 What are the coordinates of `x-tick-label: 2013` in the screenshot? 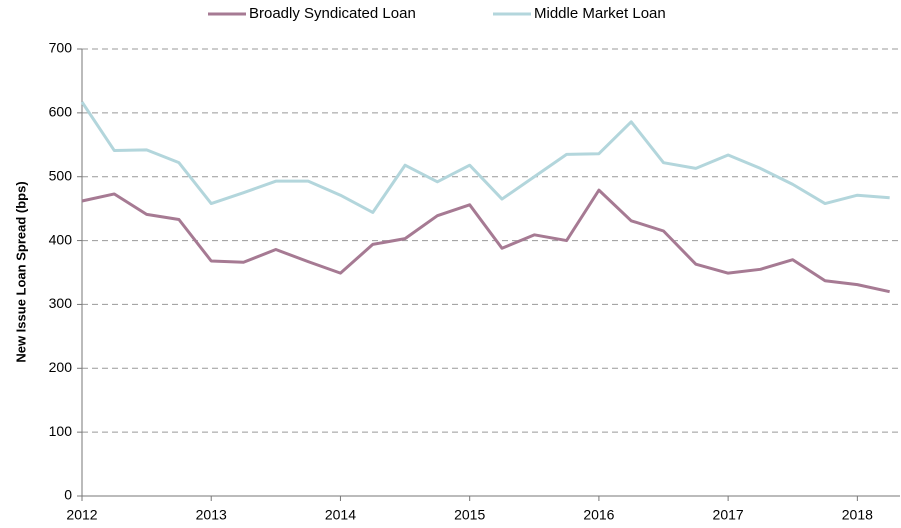 It's located at (211, 515).